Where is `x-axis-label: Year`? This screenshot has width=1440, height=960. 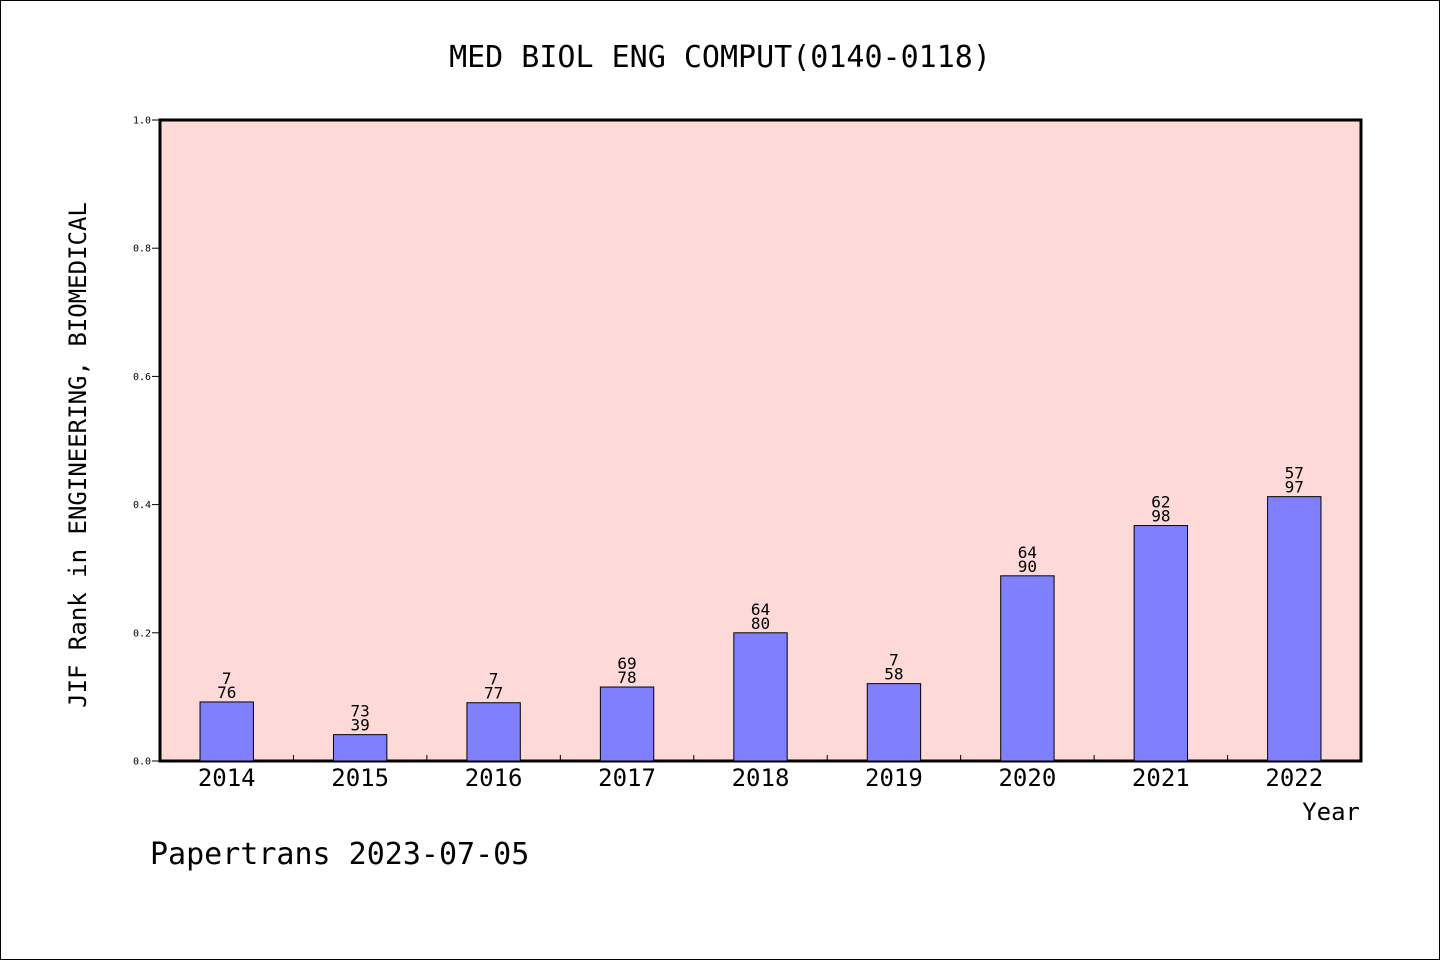 x-axis-label: Year is located at coordinates (1331, 812).